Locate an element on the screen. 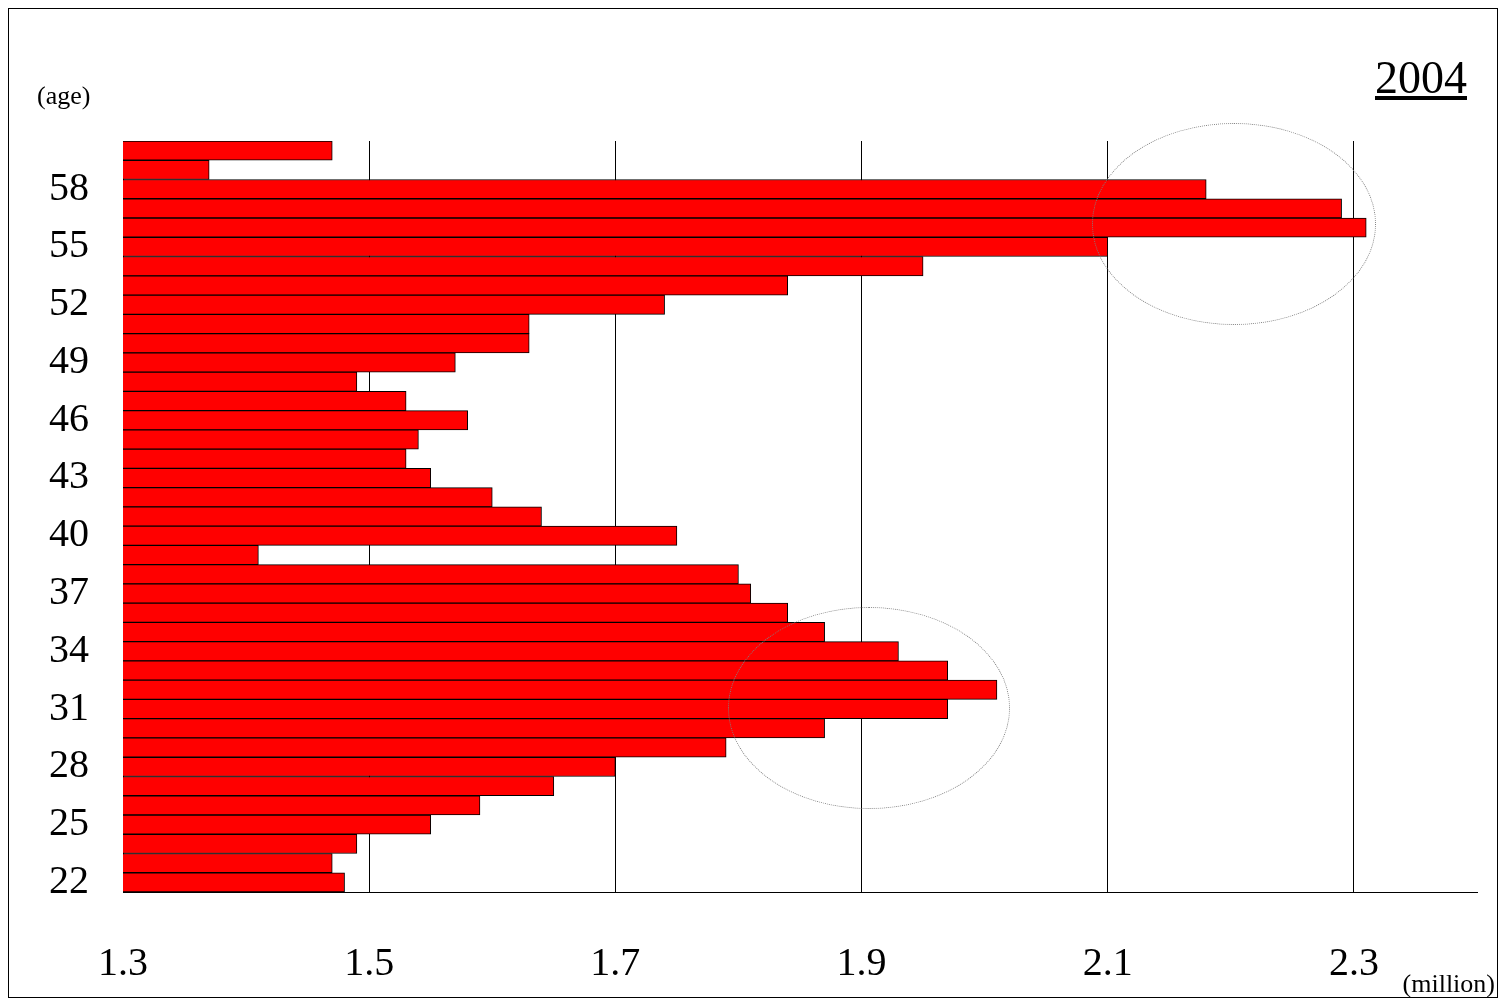 Image resolution: width=1506 pixels, height=1006 pixels. y-tick-label: 31 is located at coordinates (69, 706).